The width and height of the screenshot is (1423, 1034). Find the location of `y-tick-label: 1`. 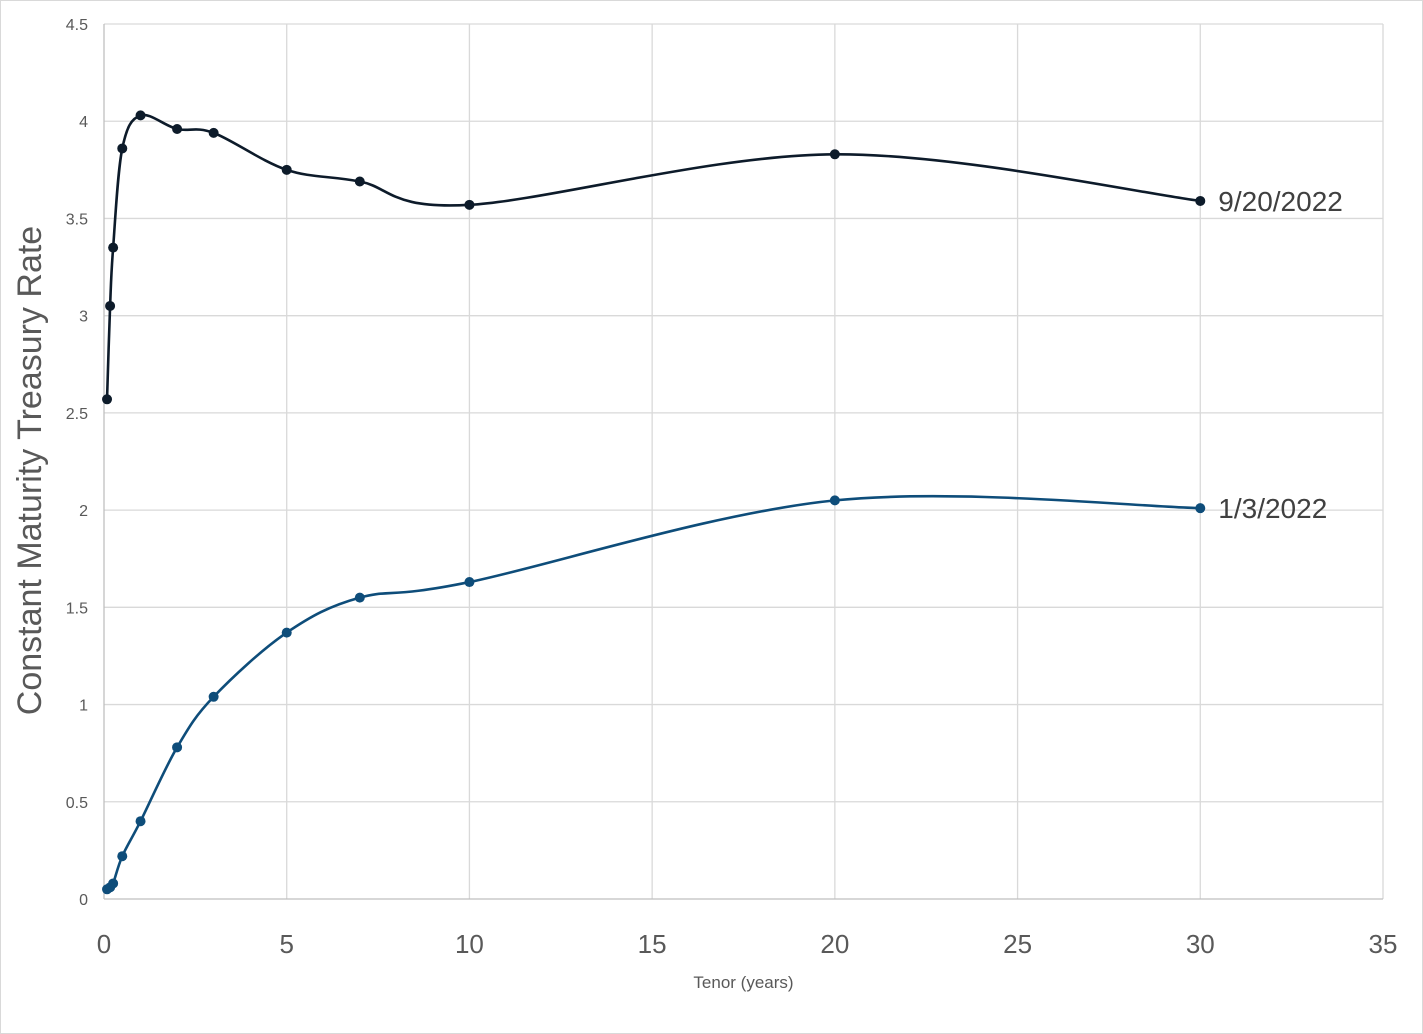

y-tick-label: 1 is located at coordinates (83, 706).